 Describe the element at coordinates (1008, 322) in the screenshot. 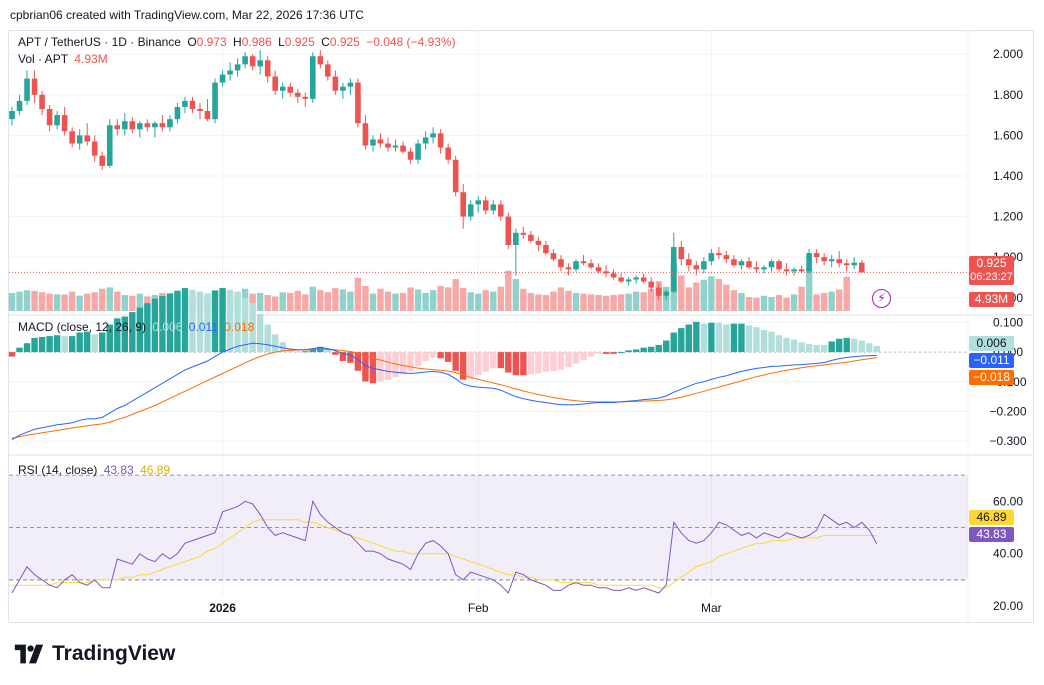

I see `macd-tick-label: 0.100` at that location.